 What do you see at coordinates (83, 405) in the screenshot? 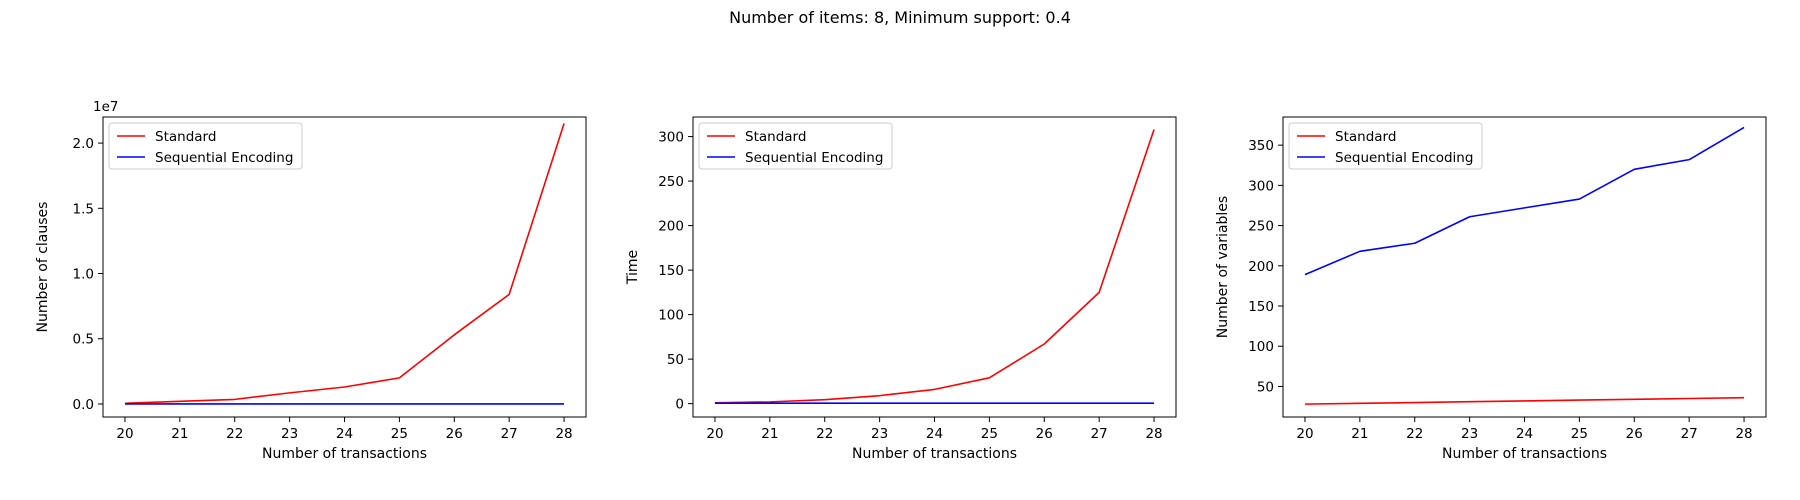
I see `y-tick-label: 0.0` at bounding box center [83, 405].